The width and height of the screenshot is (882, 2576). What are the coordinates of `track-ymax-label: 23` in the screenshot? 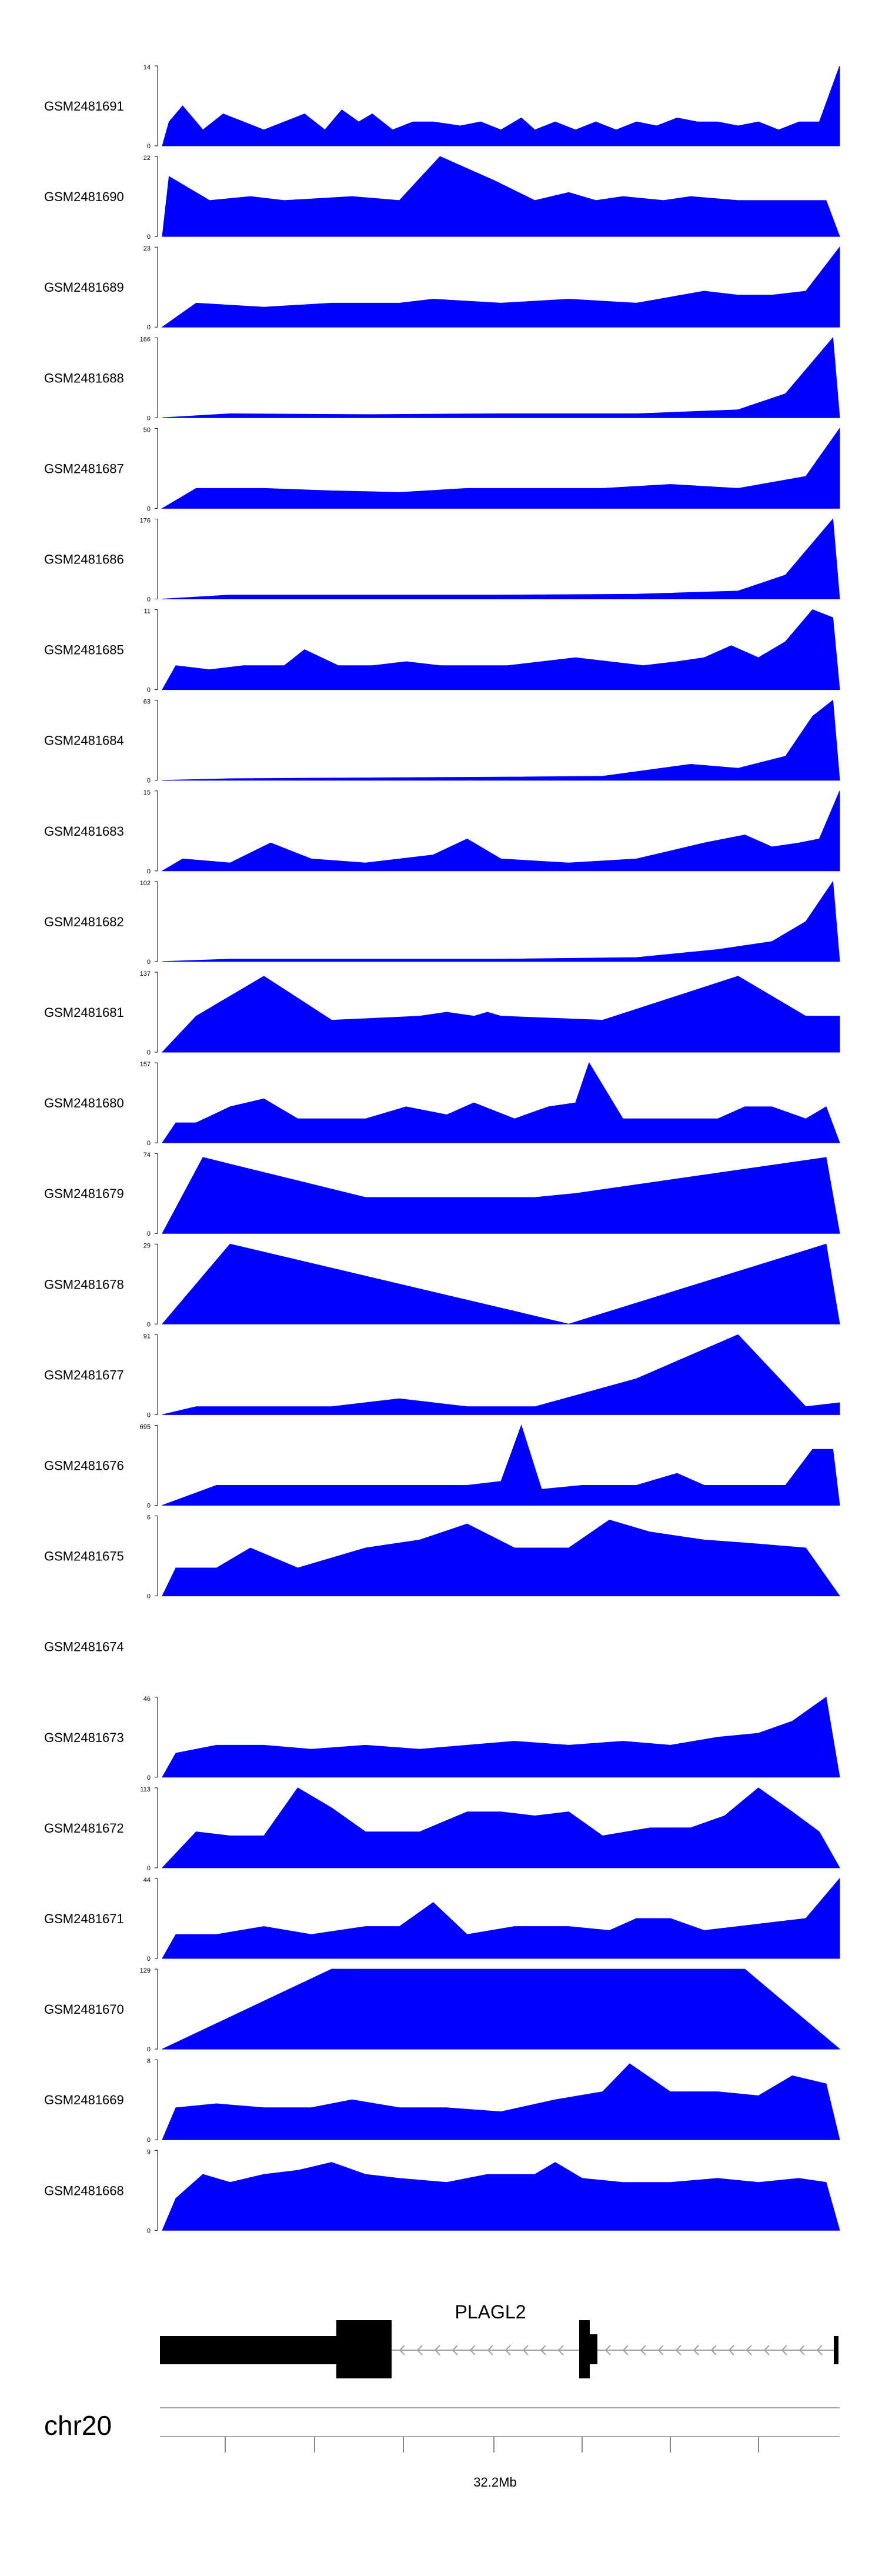 It's located at (147, 248).